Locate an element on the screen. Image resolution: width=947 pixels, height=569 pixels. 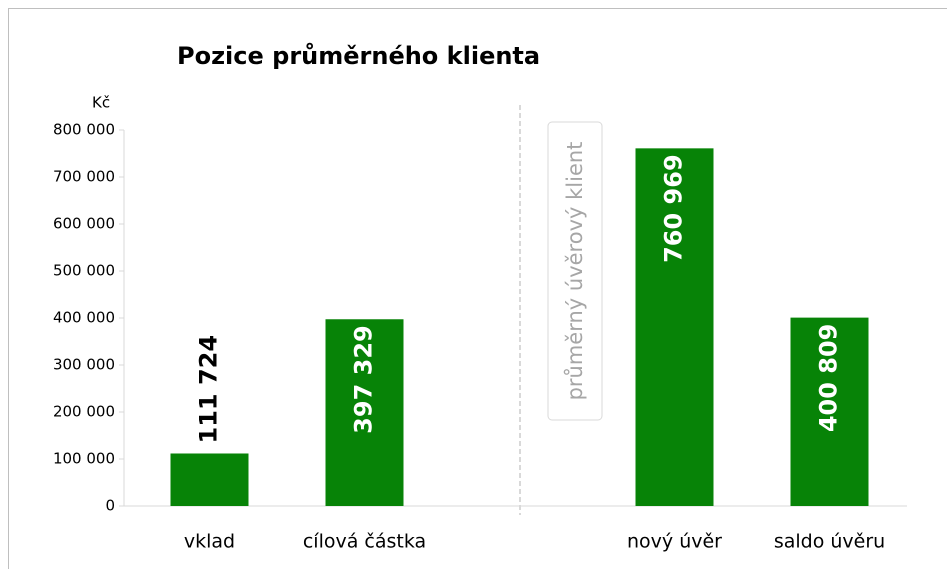
value-label: 760 969 is located at coordinates (674, 208).